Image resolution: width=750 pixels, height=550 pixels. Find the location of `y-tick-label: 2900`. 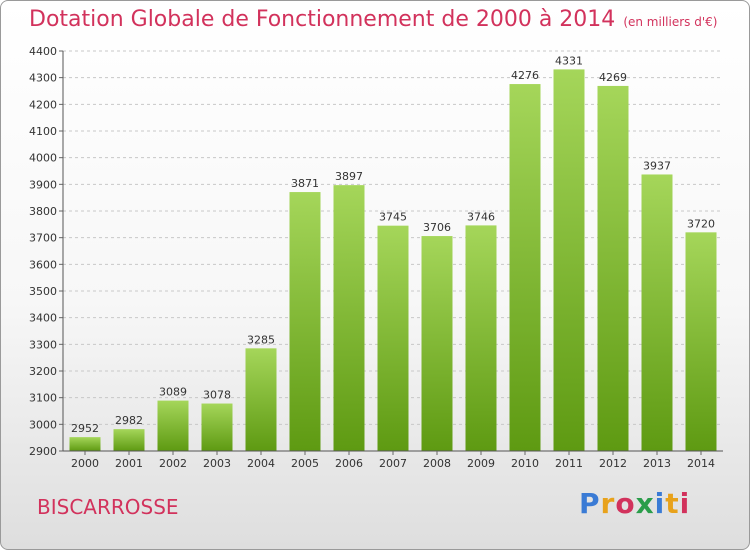

y-tick-label: 2900 is located at coordinates (43, 451).